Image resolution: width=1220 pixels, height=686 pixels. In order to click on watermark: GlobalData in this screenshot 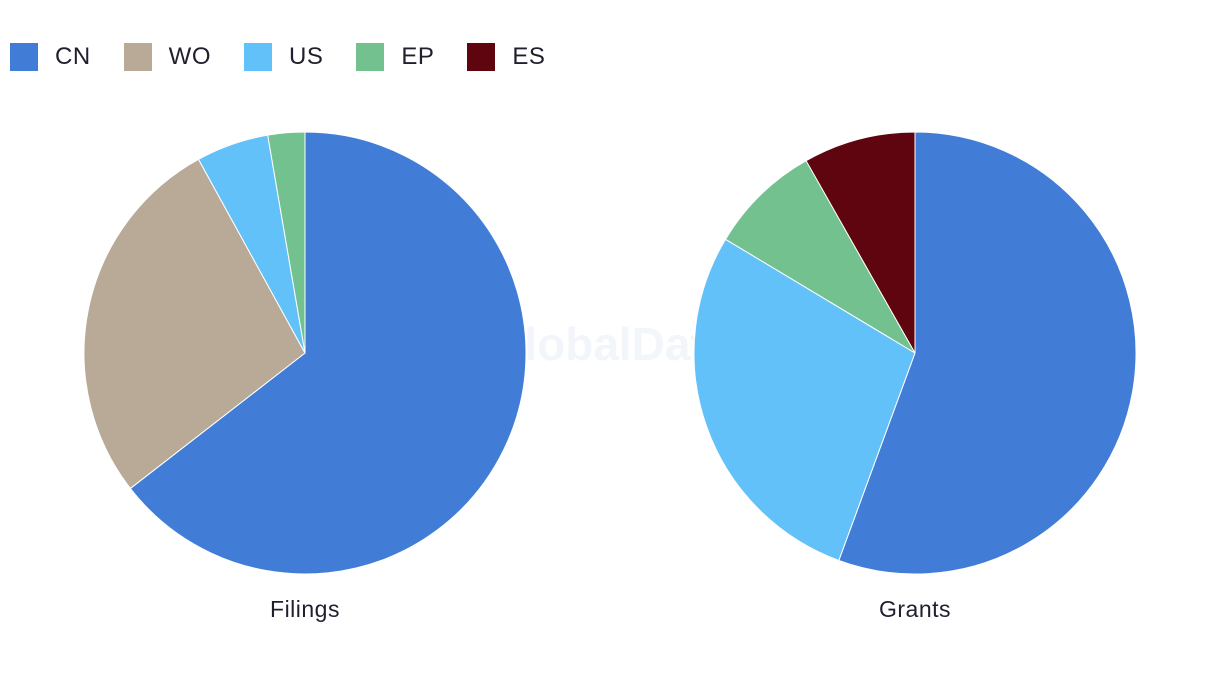, I will do `click(610, 344)`.